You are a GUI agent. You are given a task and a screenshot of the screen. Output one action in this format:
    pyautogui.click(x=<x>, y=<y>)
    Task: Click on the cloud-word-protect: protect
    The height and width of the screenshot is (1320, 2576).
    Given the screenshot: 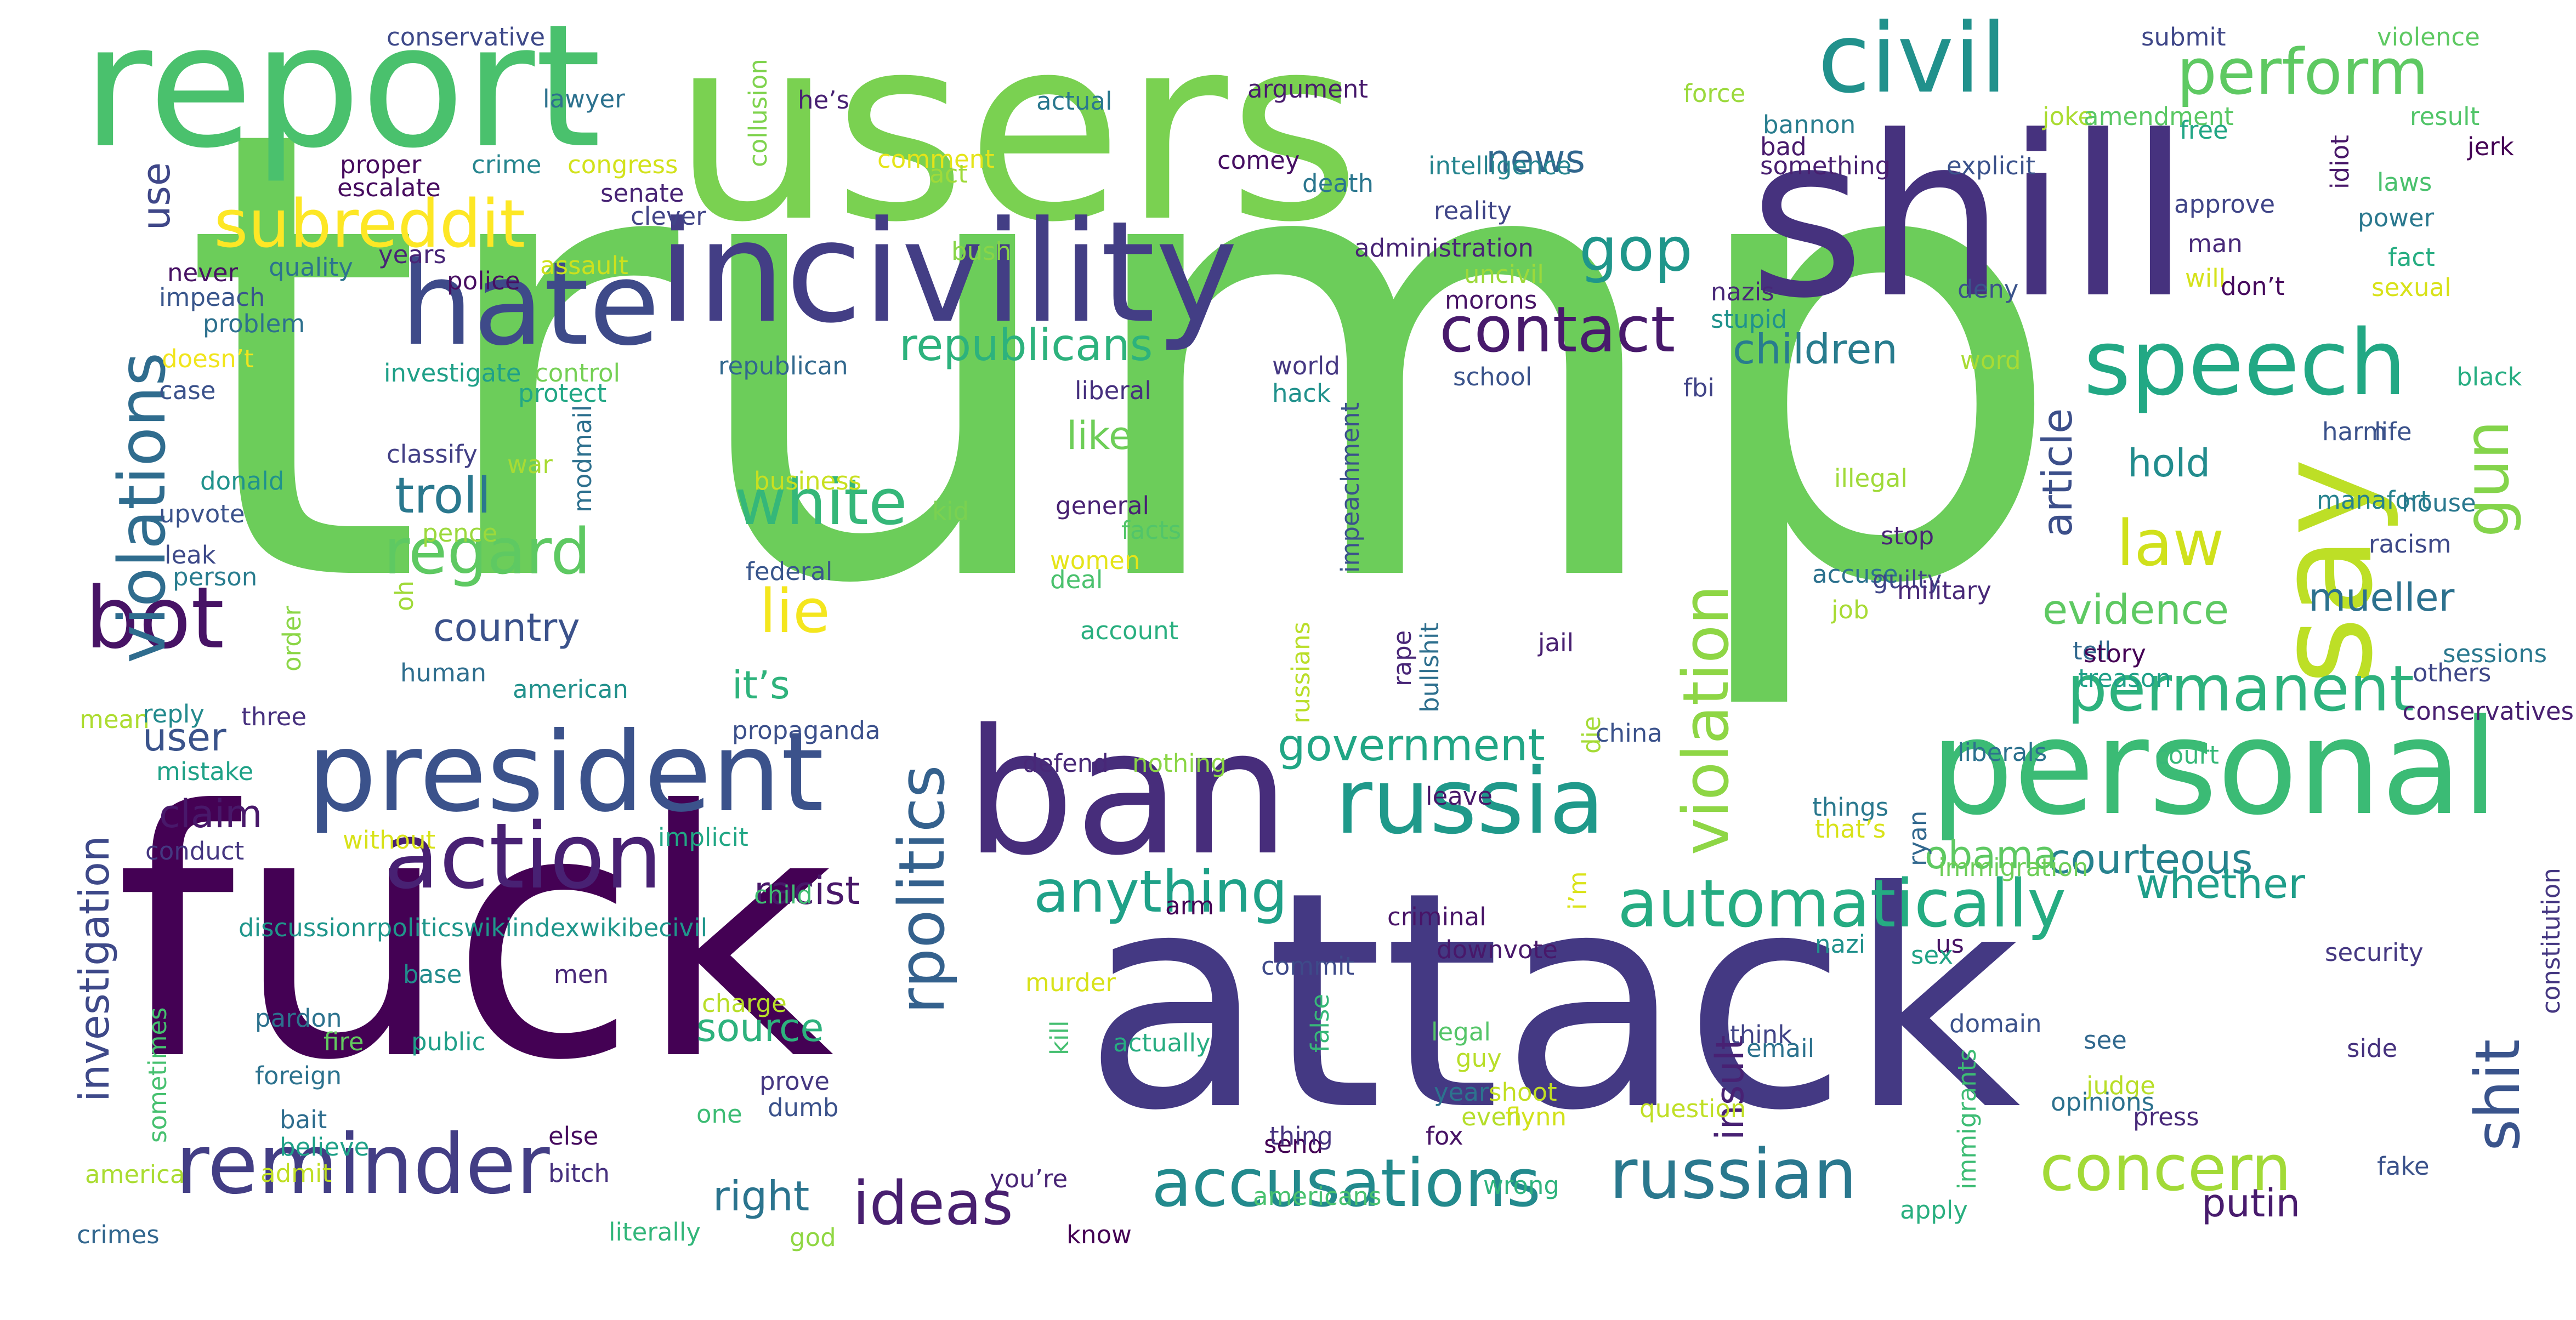 What is the action you would take?
    pyautogui.click(x=562, y=394)
    